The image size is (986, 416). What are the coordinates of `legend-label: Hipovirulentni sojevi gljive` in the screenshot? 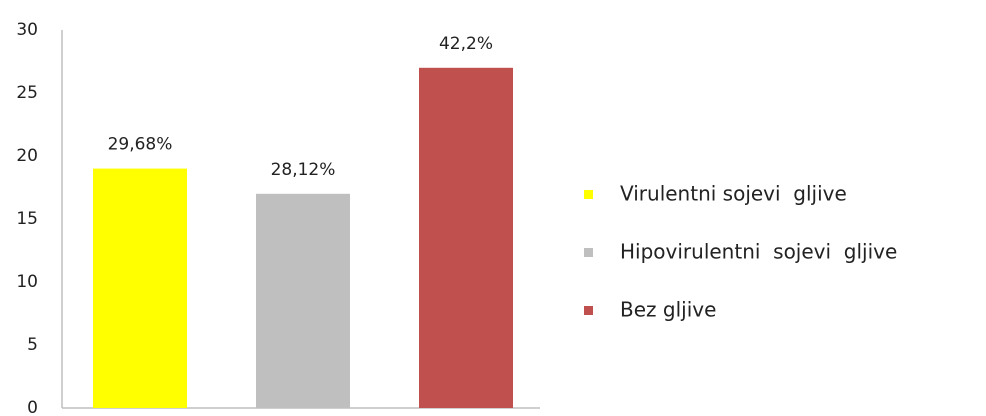 It's located at (758, 252).